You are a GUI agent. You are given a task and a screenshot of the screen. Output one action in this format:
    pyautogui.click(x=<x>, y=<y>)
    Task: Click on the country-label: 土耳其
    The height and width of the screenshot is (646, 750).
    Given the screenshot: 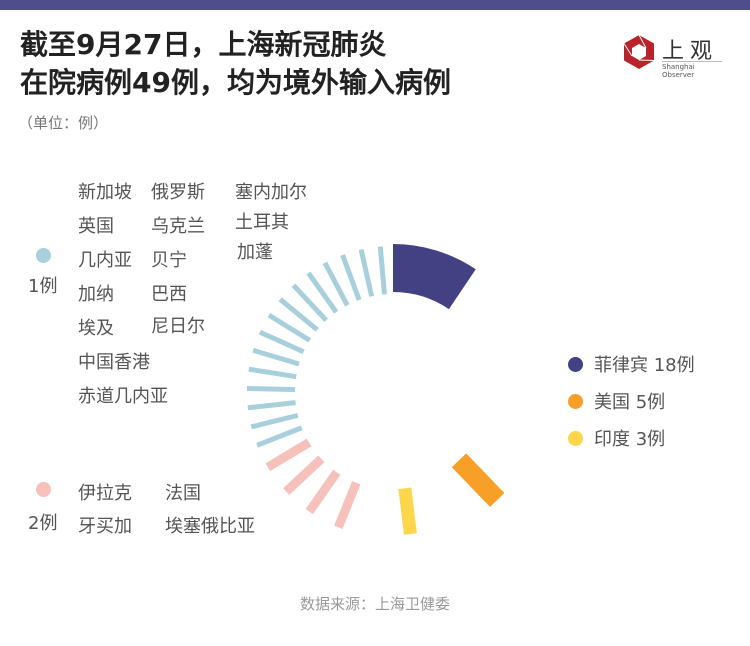 What is the action you would take?
    pyautogui.click(x=262, y=222)
    